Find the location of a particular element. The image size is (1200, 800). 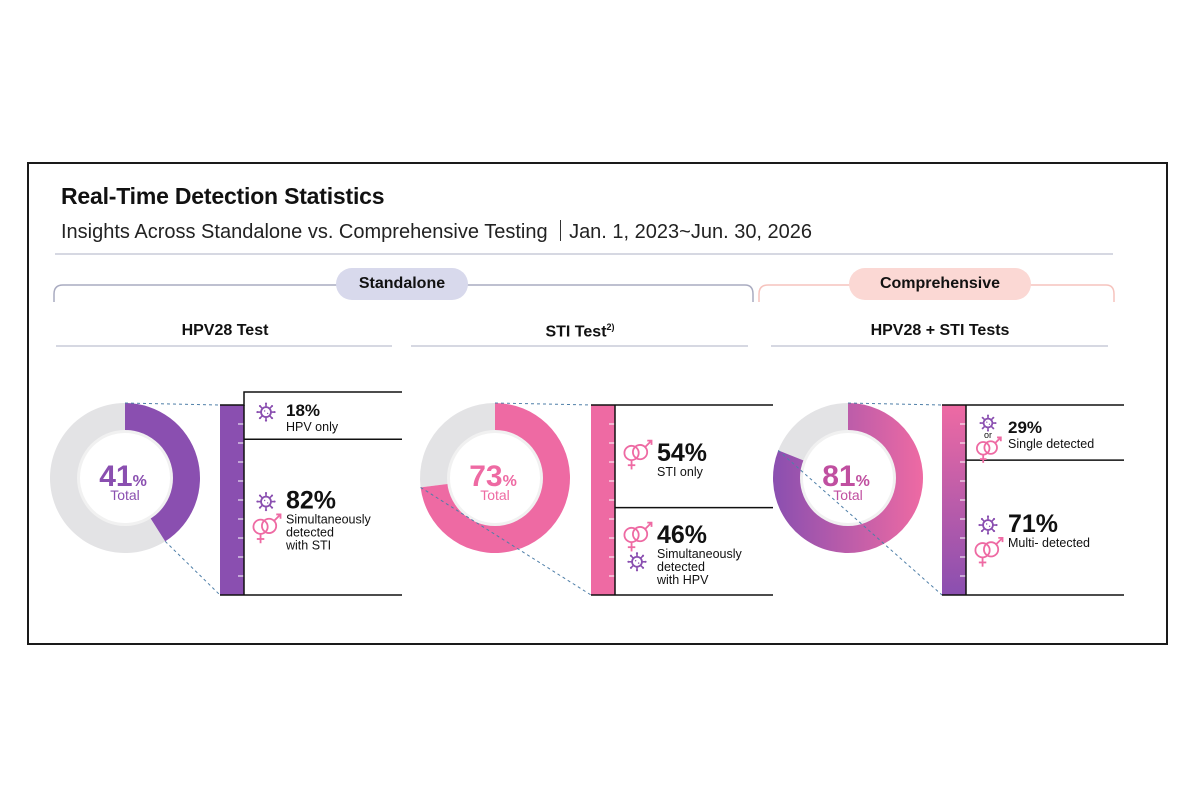

standalone-label: Standalone is located at coordinates (402, 283).